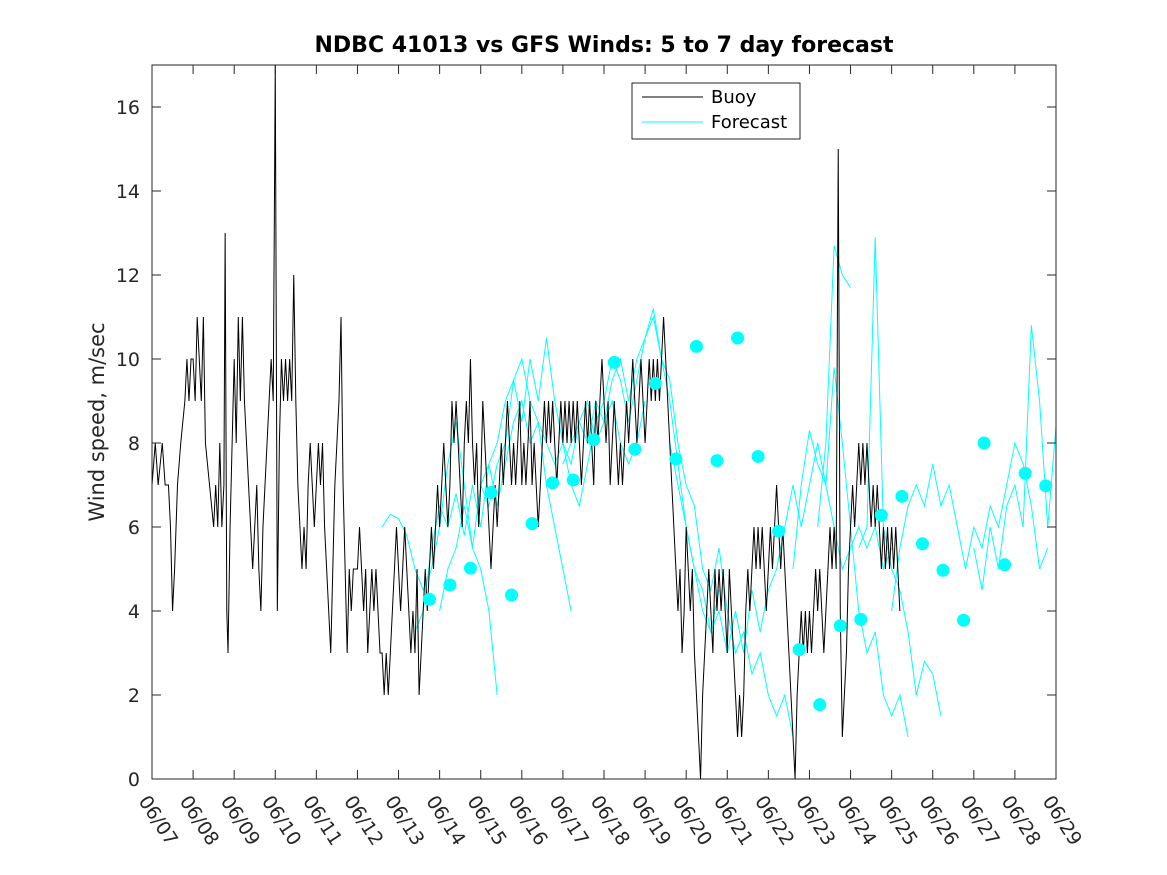  I want to click on y-tick-label-5: 10, so click(128, 360).